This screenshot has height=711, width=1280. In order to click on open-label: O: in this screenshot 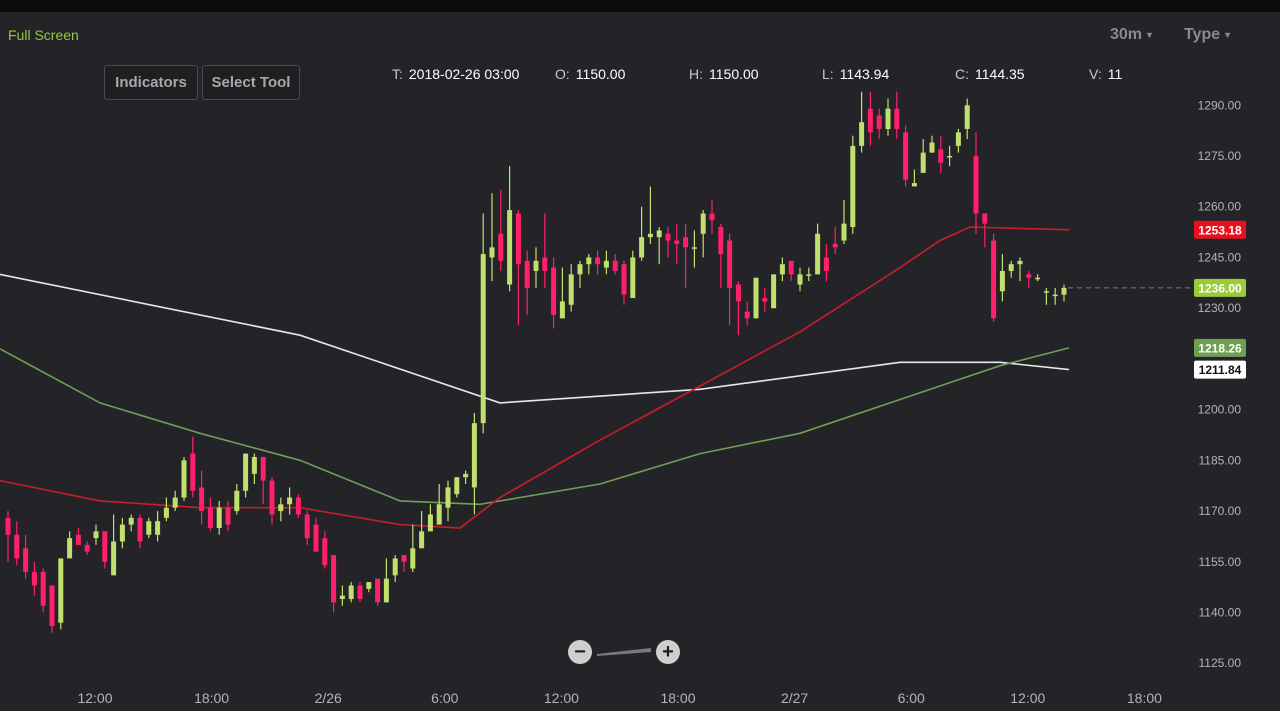, I will do `click(562, 74)`.